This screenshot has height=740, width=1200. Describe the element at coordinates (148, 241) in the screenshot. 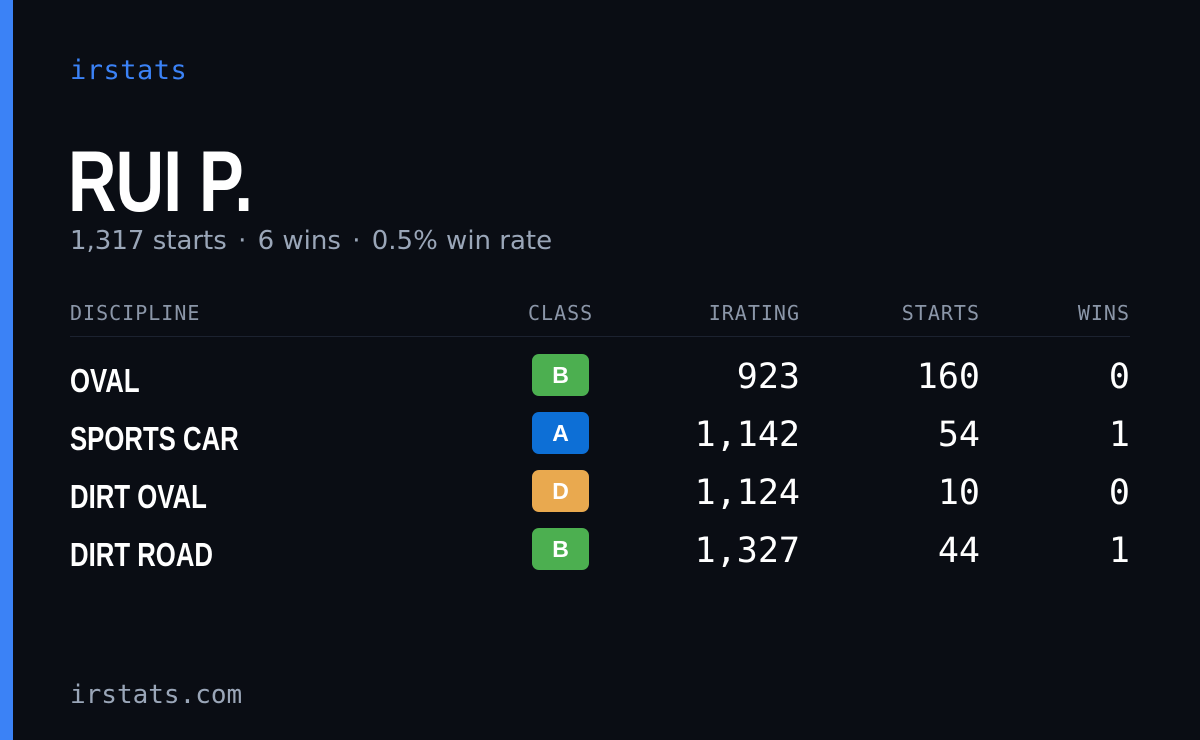

I see `starts-count: 1,317 starts` at that location.